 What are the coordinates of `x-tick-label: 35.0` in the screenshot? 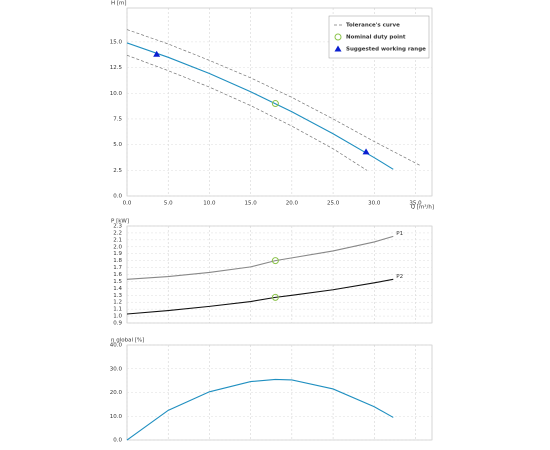 It's located at (415, 204).